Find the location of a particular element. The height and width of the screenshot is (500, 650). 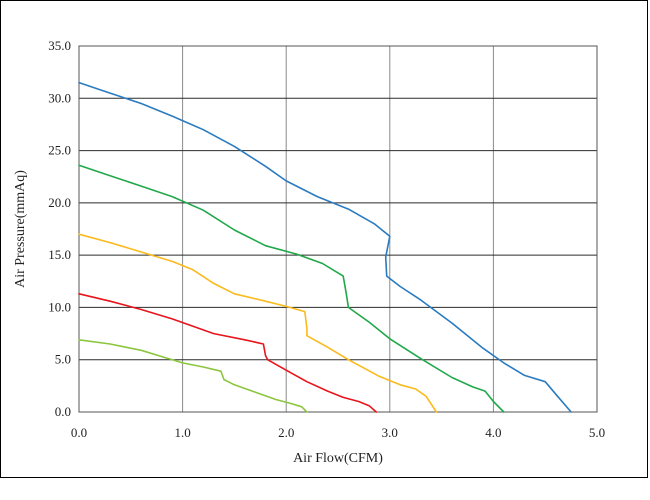

y-tick-labels: 0.0 5.0 10.0 15.0 20.0 25.0 30.0 35.0 is located at coordinates (59, 228).